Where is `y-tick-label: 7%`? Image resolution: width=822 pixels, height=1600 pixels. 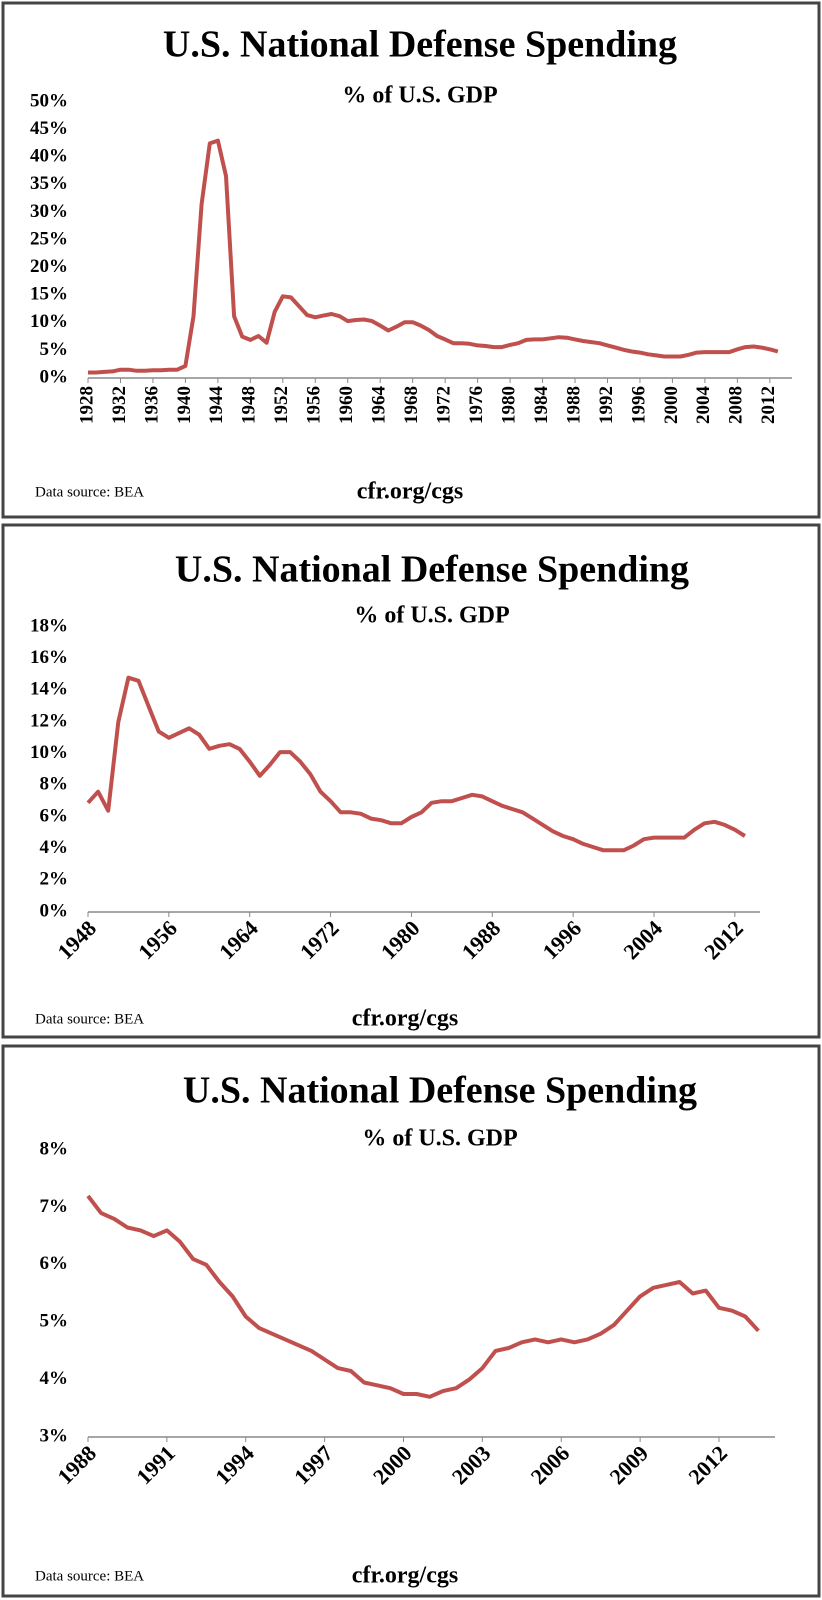 y-tick-label: 7% is located at coordinates (54, 1206).